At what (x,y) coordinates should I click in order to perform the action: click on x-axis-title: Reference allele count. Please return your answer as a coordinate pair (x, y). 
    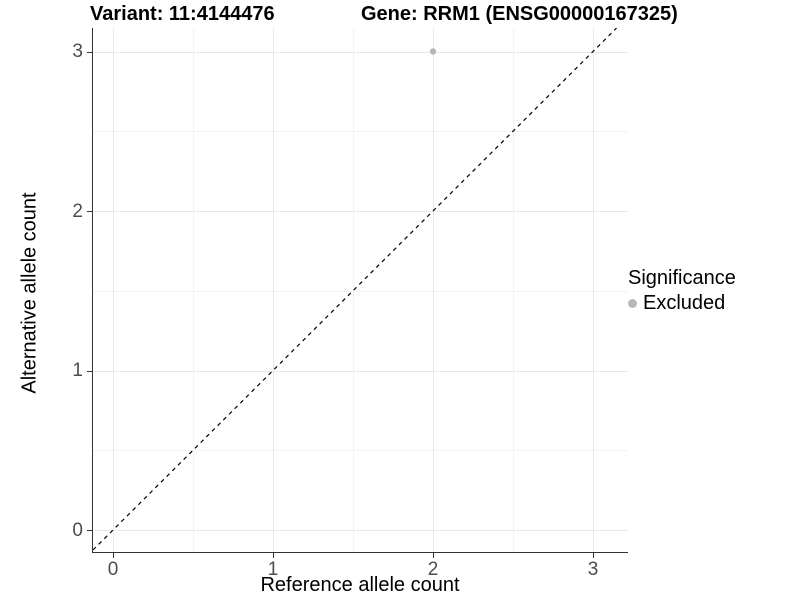
    Looking at the image, I should click on (360, 585).